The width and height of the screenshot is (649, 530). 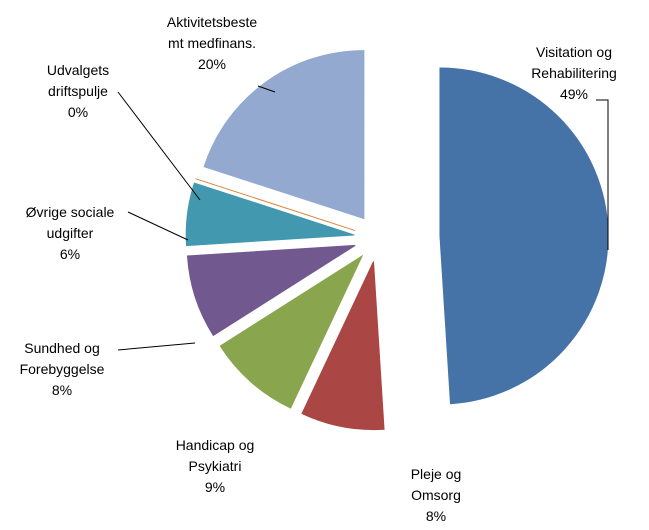 I want to click on value-label: 20%, so click(x=212, y=64).